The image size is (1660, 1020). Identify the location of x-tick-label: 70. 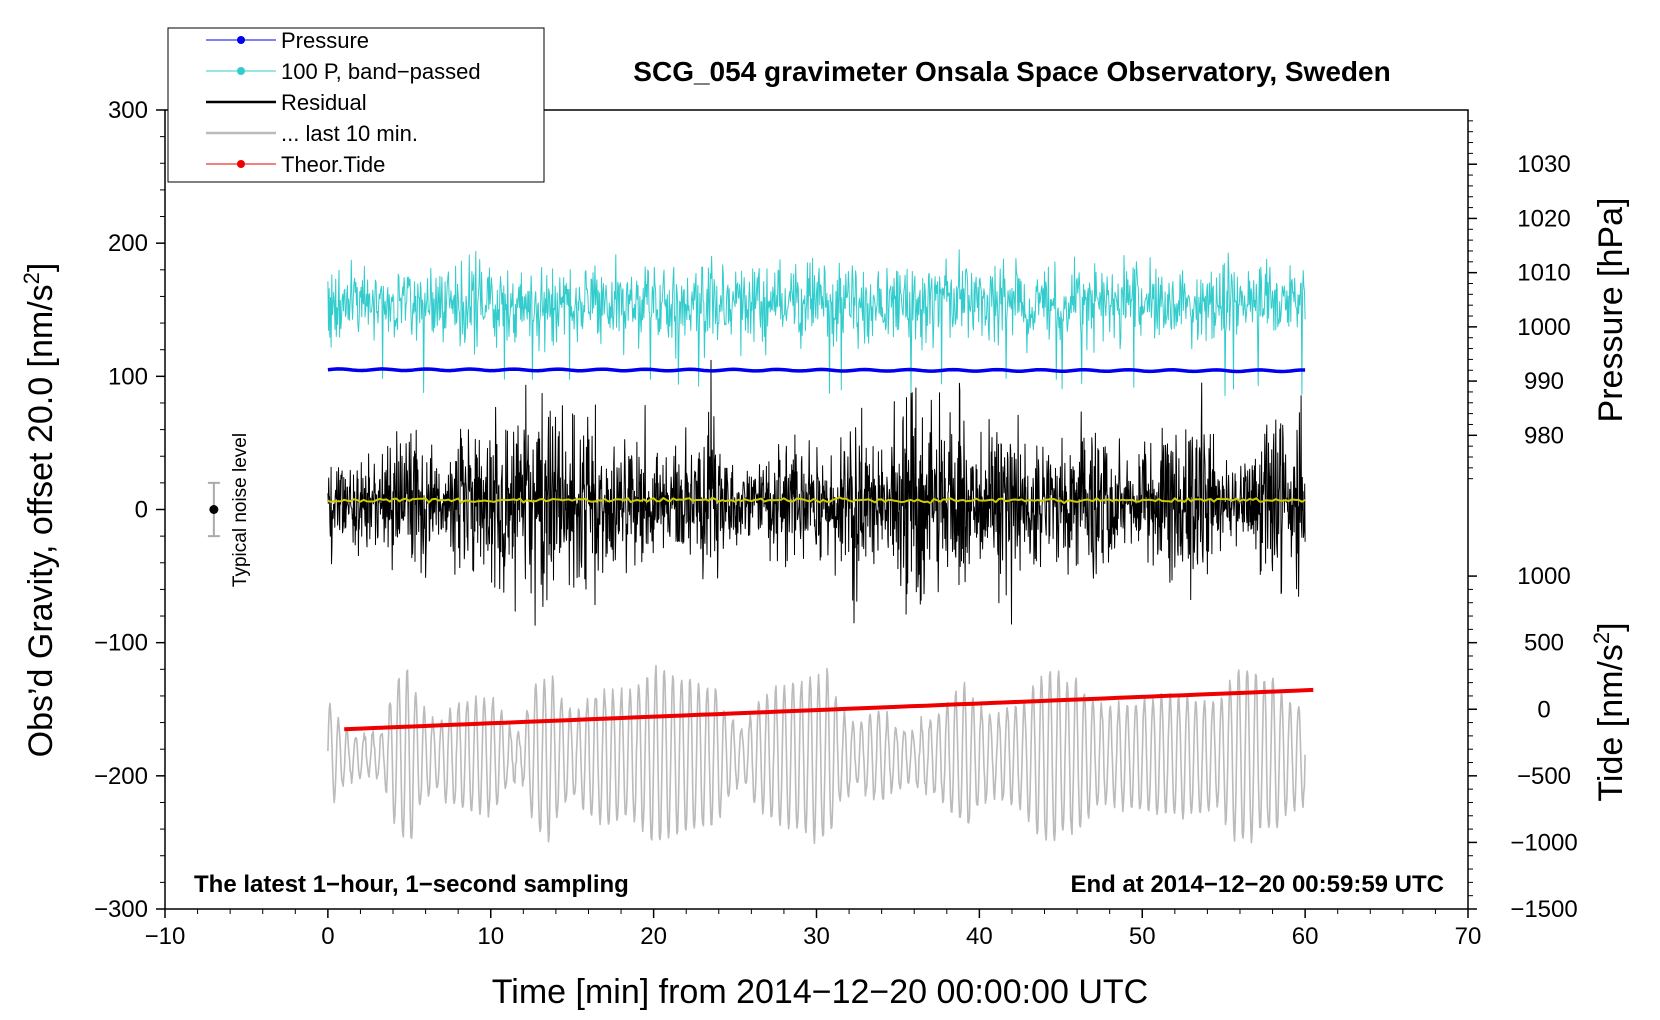
(1468, 936).